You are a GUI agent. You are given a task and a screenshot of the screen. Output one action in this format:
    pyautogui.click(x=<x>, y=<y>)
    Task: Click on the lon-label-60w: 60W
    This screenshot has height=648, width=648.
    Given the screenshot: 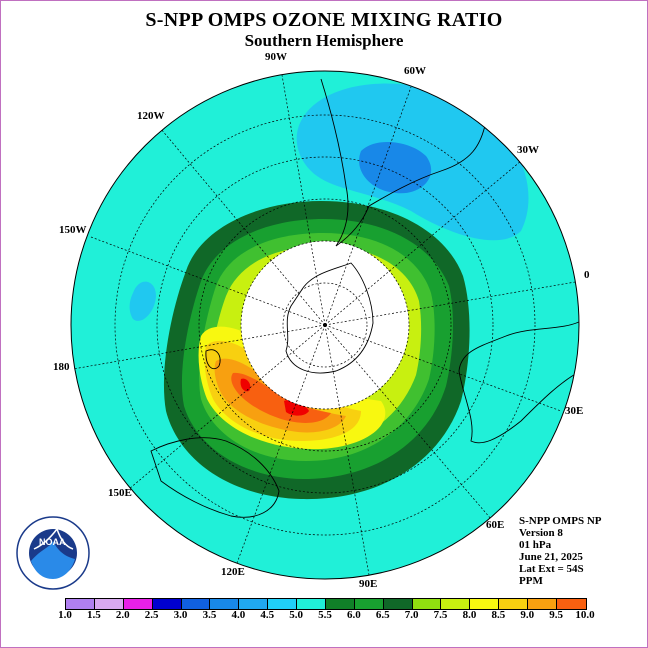 What is the action you would take?
    pyautogui.click(x=415, y=71)
    